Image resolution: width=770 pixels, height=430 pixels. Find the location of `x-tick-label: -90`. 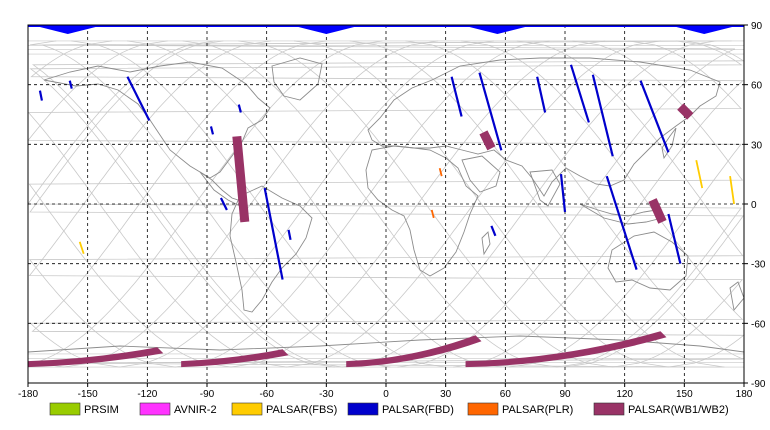

x-tick-label: -90 is located at coordinates (207, 394).